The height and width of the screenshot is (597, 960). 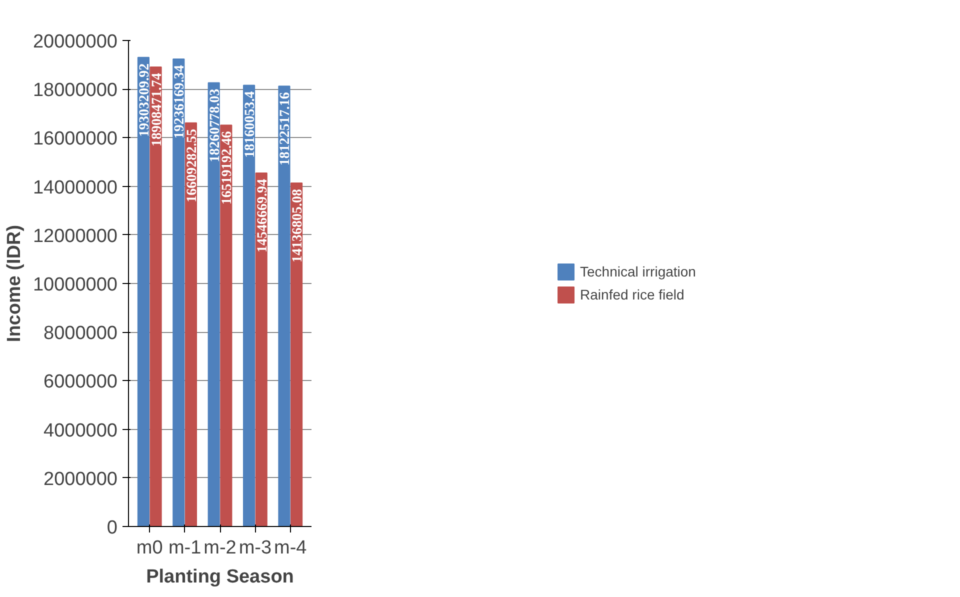 I want to click on y-tick-label: 14000000, so click(x=75, y=187).